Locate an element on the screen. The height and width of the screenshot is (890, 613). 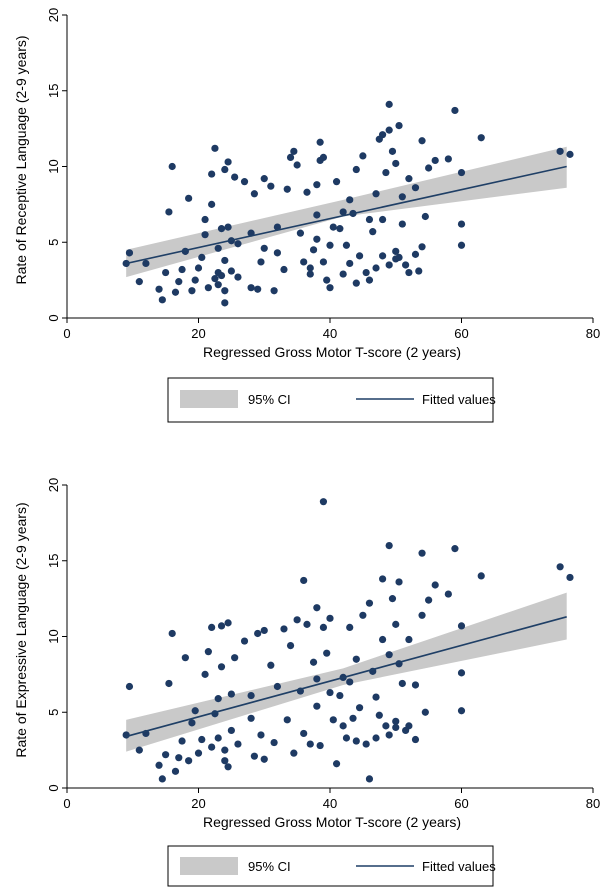
legend-ci-swatch is located at coordinates (209, 399).